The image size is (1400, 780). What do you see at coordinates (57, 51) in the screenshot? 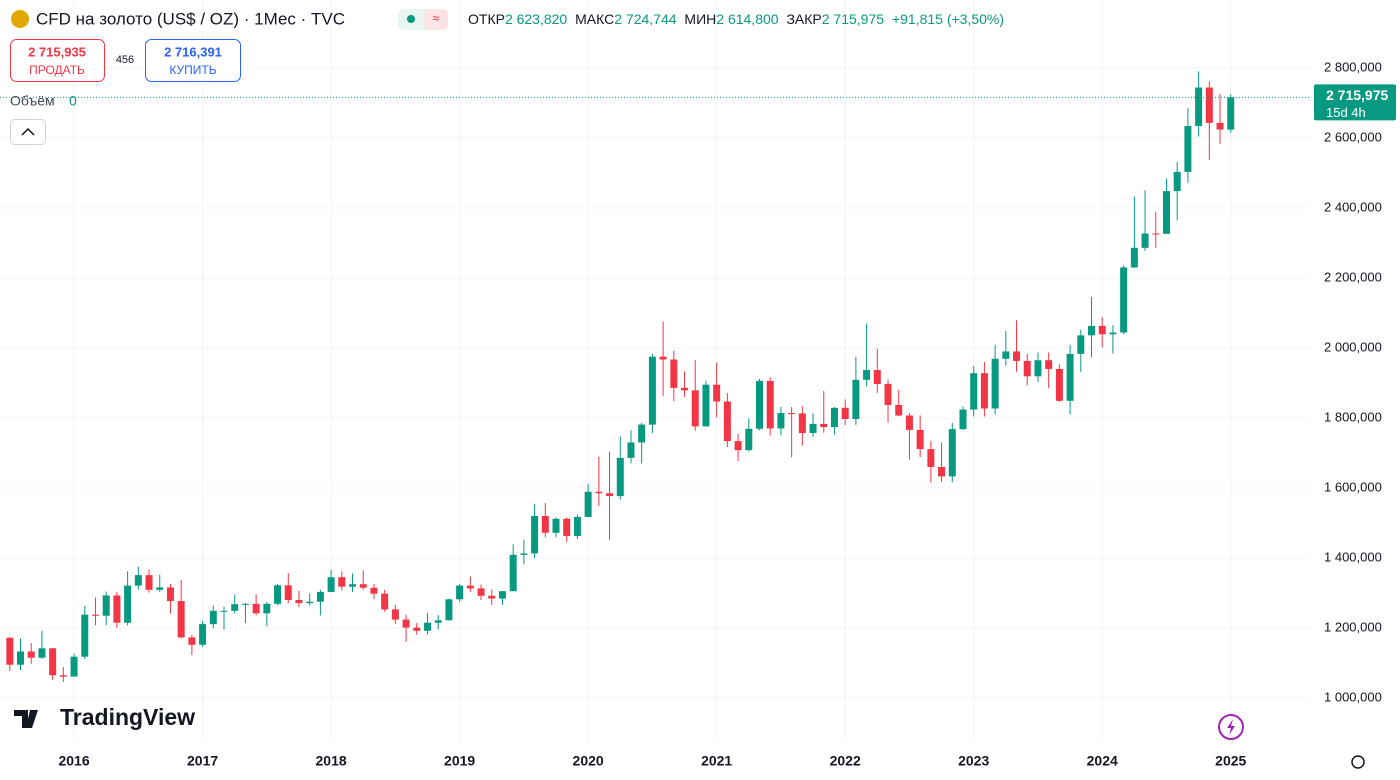
I see `sell-price: 2 715,935` at bounding box center [57, 51].